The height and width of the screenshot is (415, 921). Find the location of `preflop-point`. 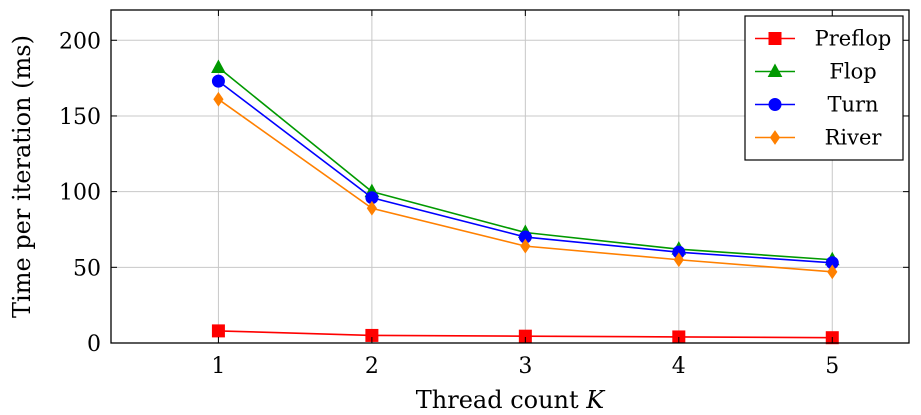

preflop-point is located at coordinates (218, 331).